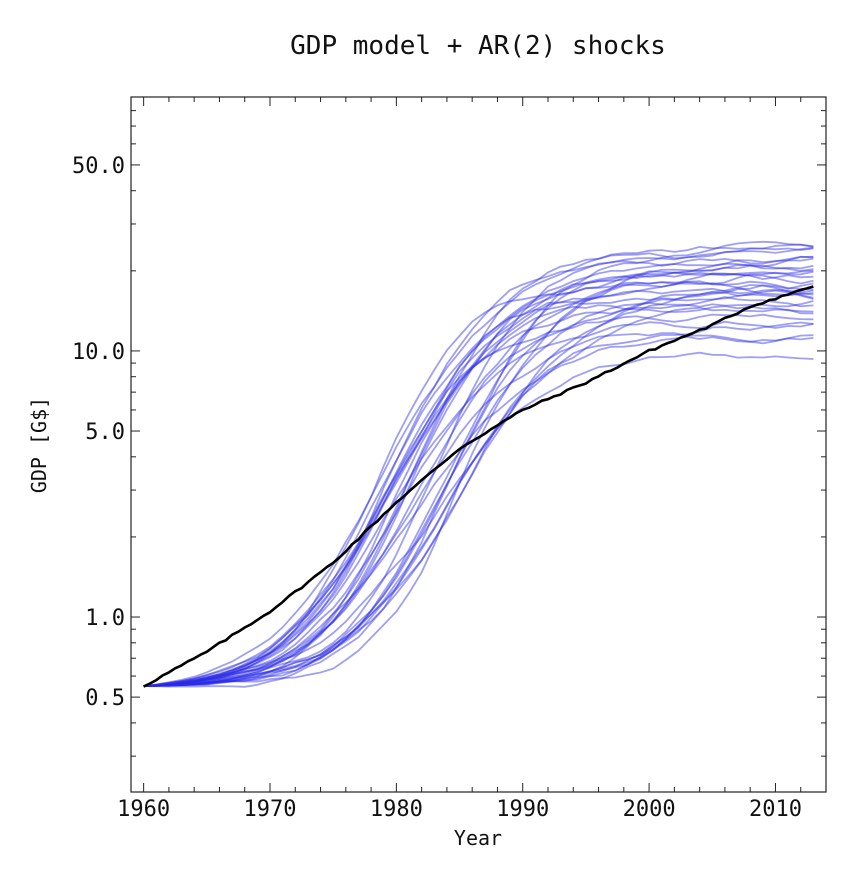  What do you see at coordinates (105, 618) in the screenshot?
I see `y-tick-label: 1.0` at bounding box center [105, 618].